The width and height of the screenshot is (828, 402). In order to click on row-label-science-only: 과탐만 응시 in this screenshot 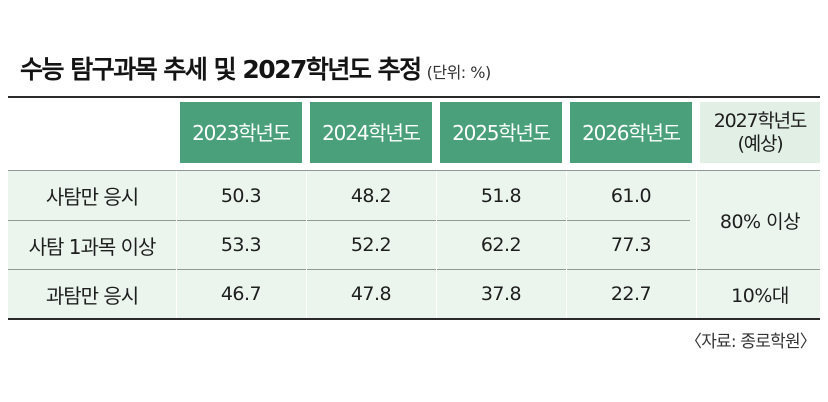, I will do `click(92, 295)`.